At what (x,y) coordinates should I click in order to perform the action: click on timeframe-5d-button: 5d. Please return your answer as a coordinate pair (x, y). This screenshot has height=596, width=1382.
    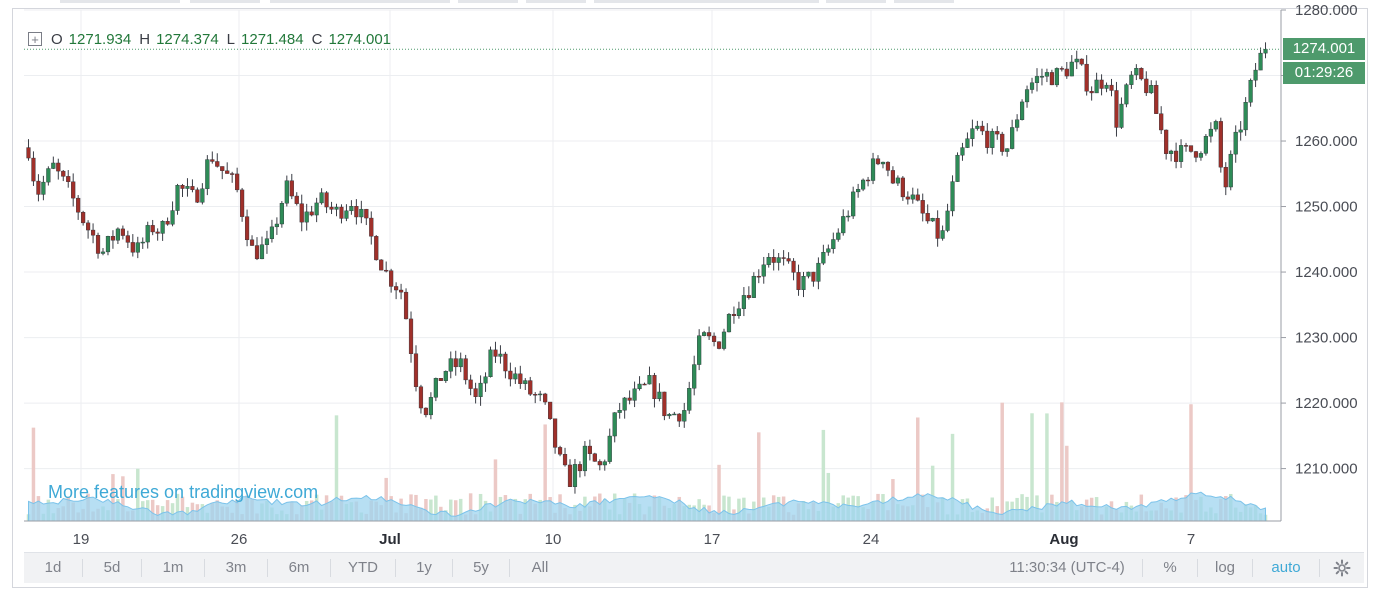
    Looking at the image, I should click on (112, 567).